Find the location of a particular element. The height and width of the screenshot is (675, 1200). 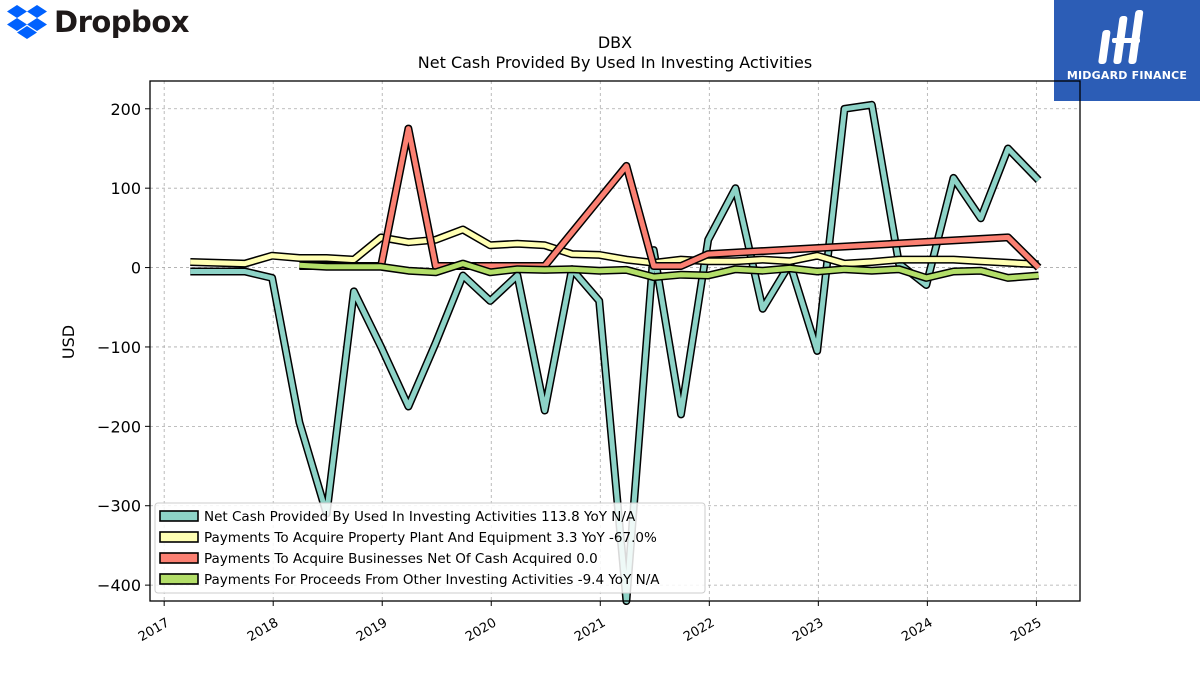

dropbox-wordmark: Dropbox is located at coordinates (121, 22).